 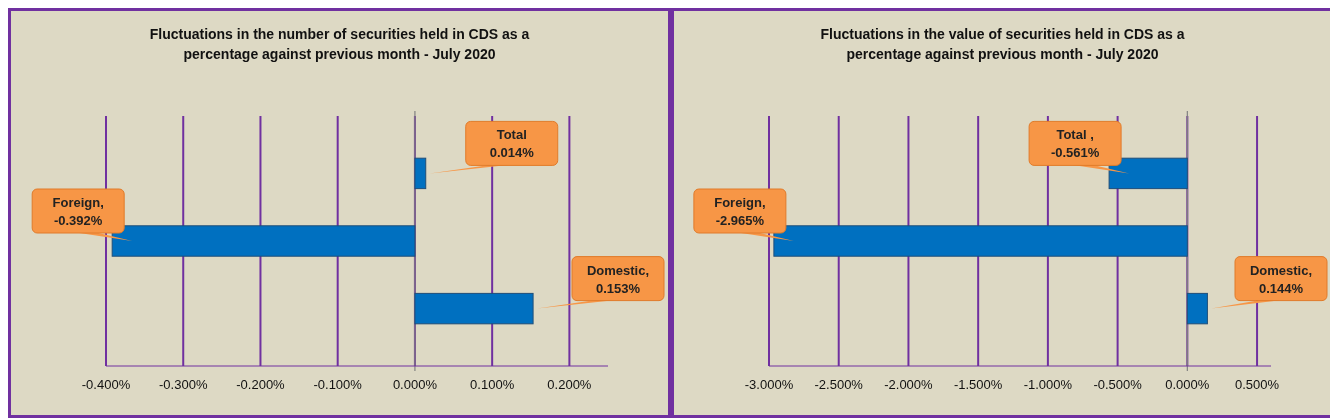 What do you see at coordinates (1281, 279) in the screenshot?
I see `annotation: Domestic, 0.144%` at bounding box center [1281, 279].